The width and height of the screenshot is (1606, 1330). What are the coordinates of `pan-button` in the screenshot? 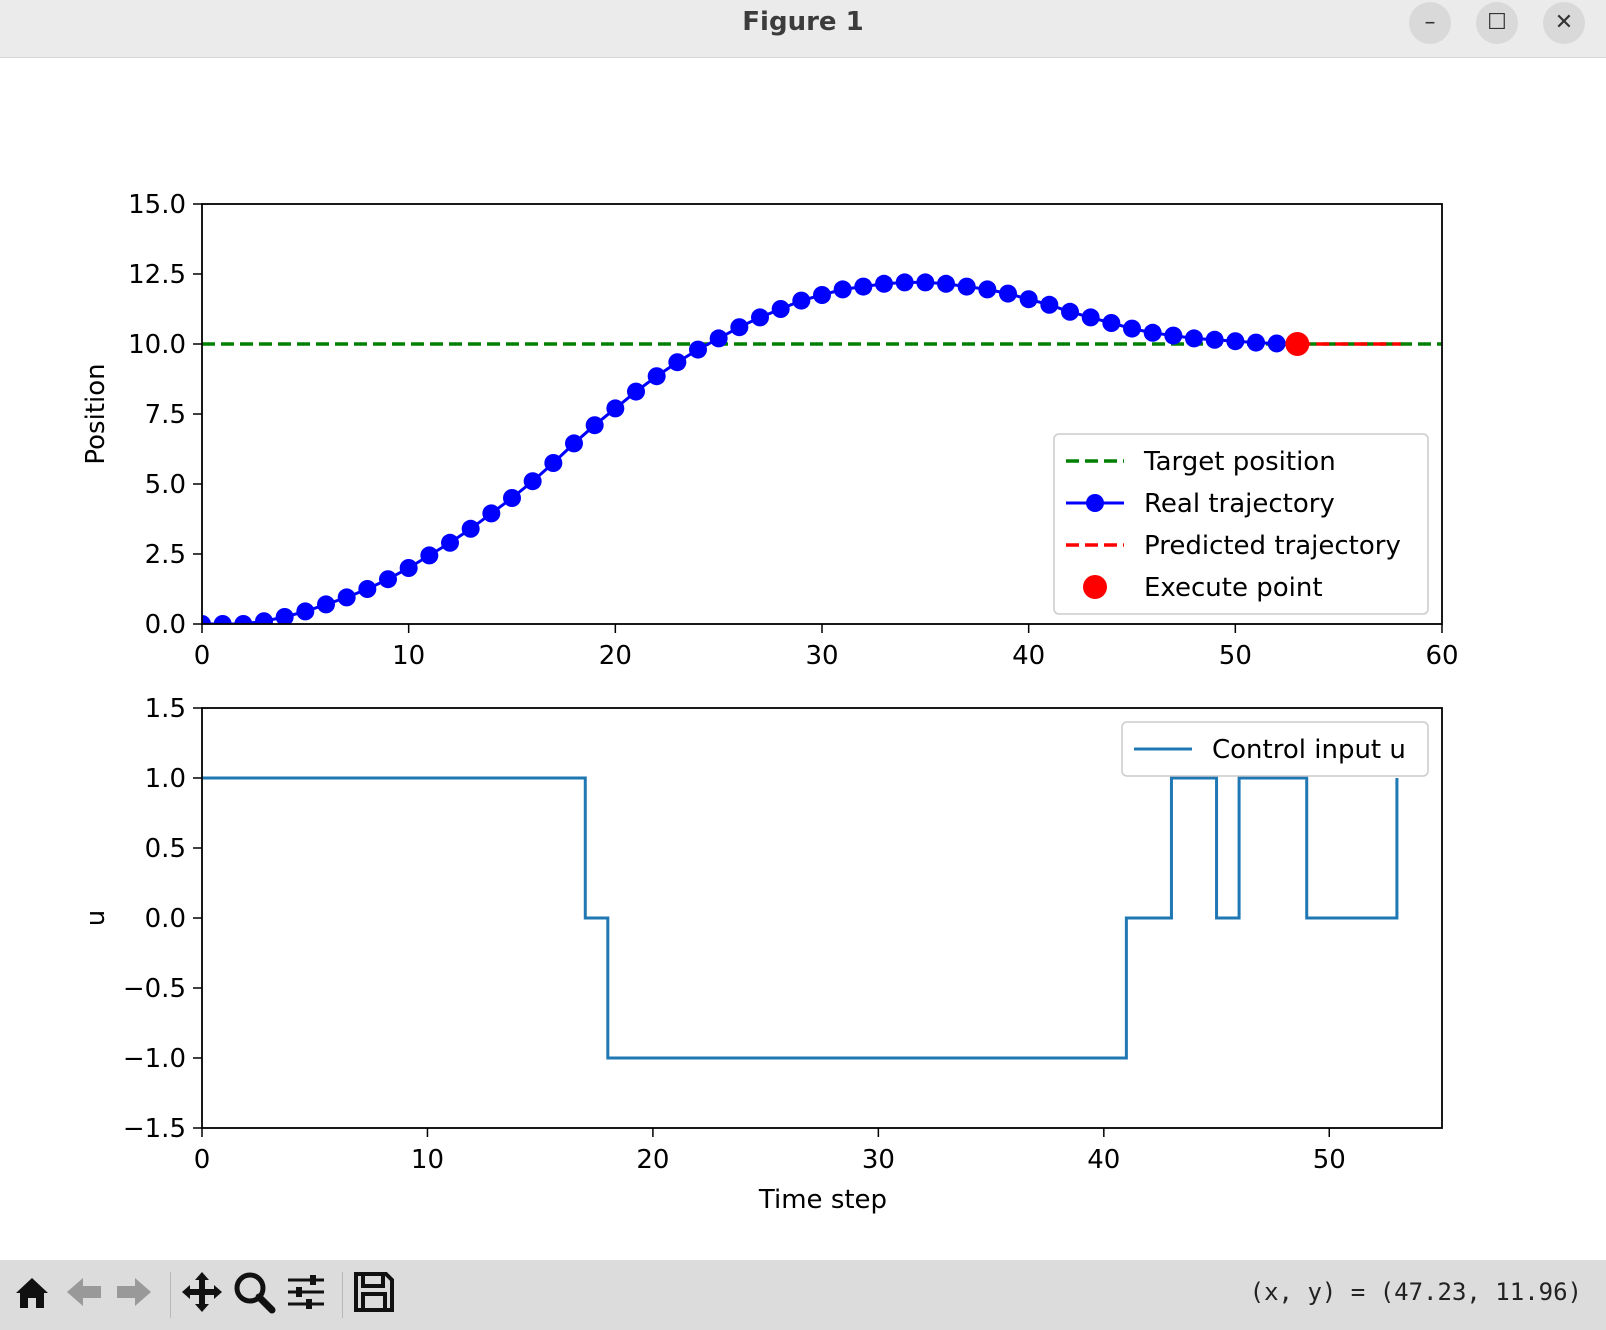 It's located at (202, 1292).